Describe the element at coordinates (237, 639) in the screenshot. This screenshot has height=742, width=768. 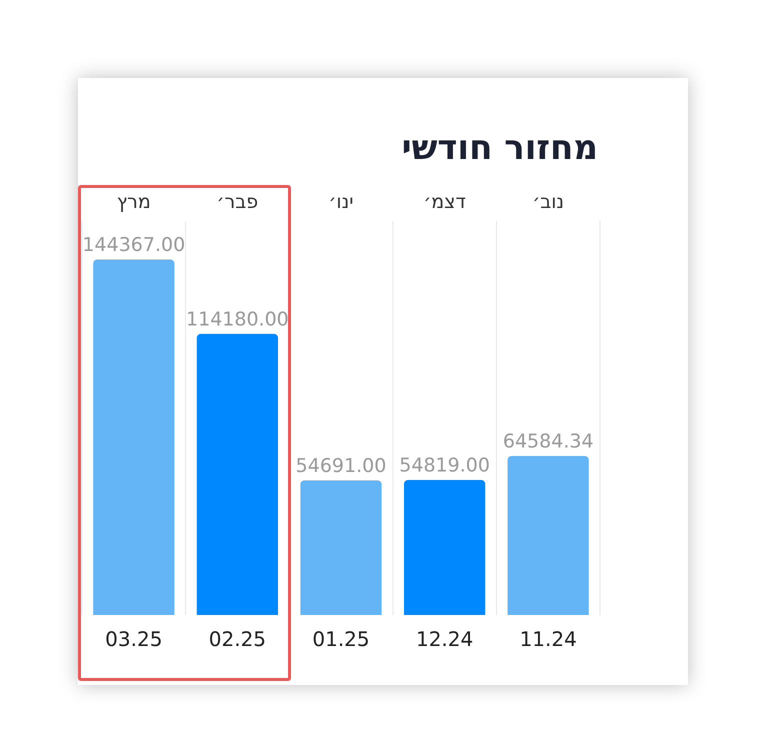
I see `x-tick-label: 02.25` at that location.